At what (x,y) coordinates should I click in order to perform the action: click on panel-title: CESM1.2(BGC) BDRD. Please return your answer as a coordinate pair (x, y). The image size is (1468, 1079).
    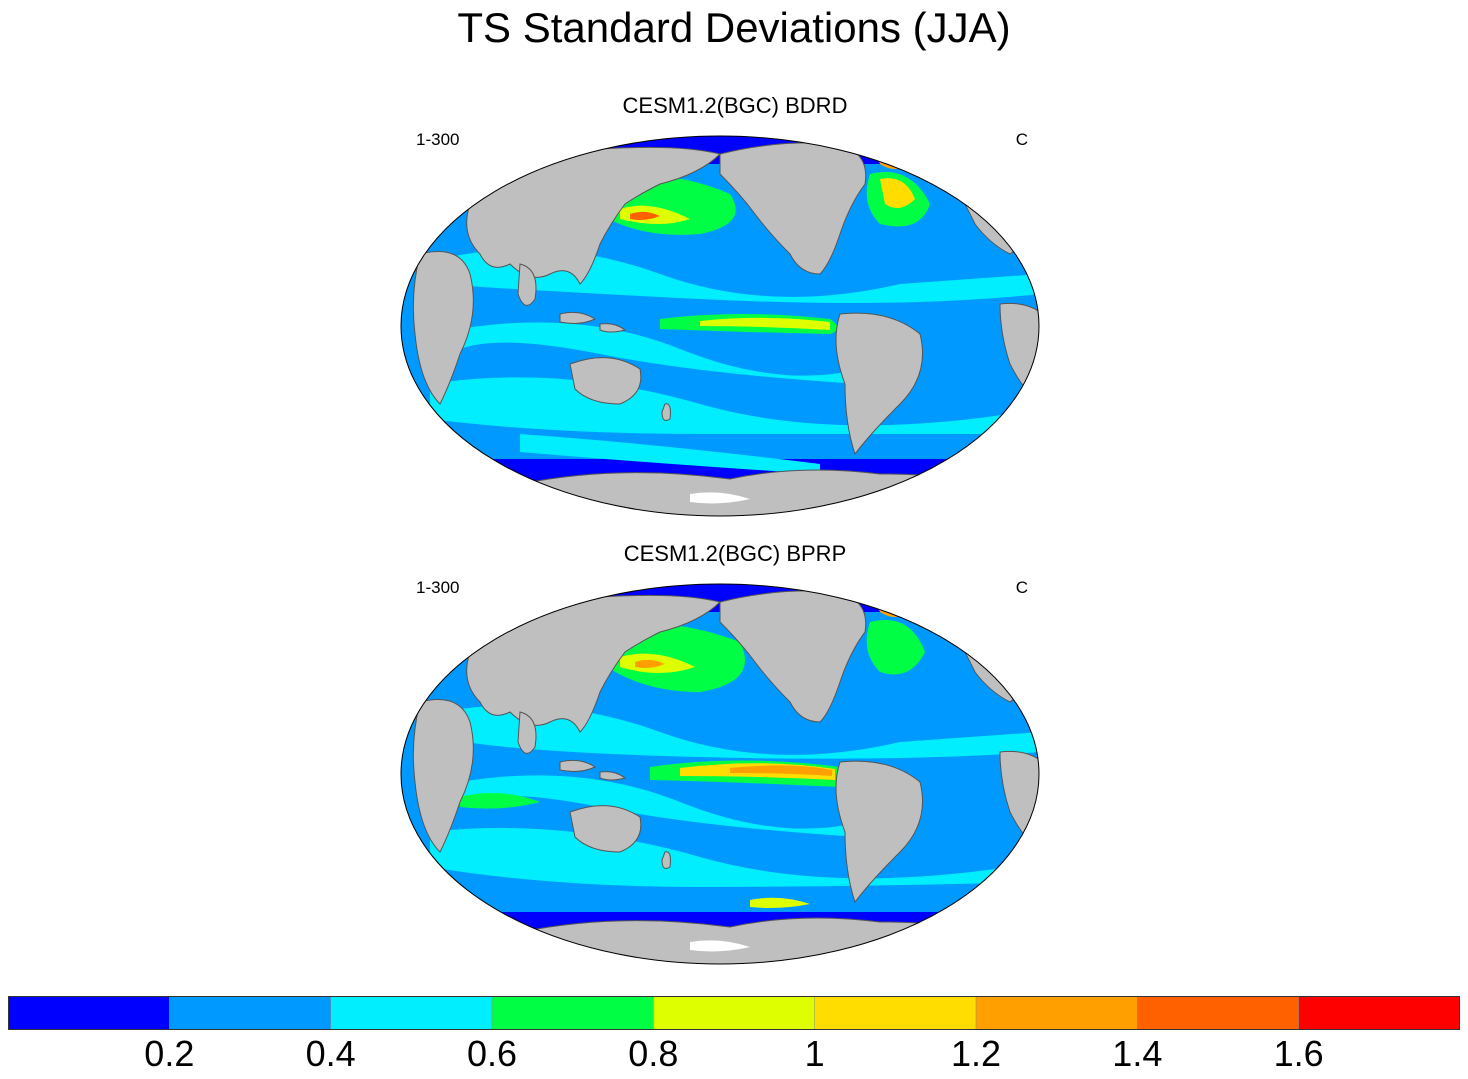
    Looking at the image, I should click on (735, 105).